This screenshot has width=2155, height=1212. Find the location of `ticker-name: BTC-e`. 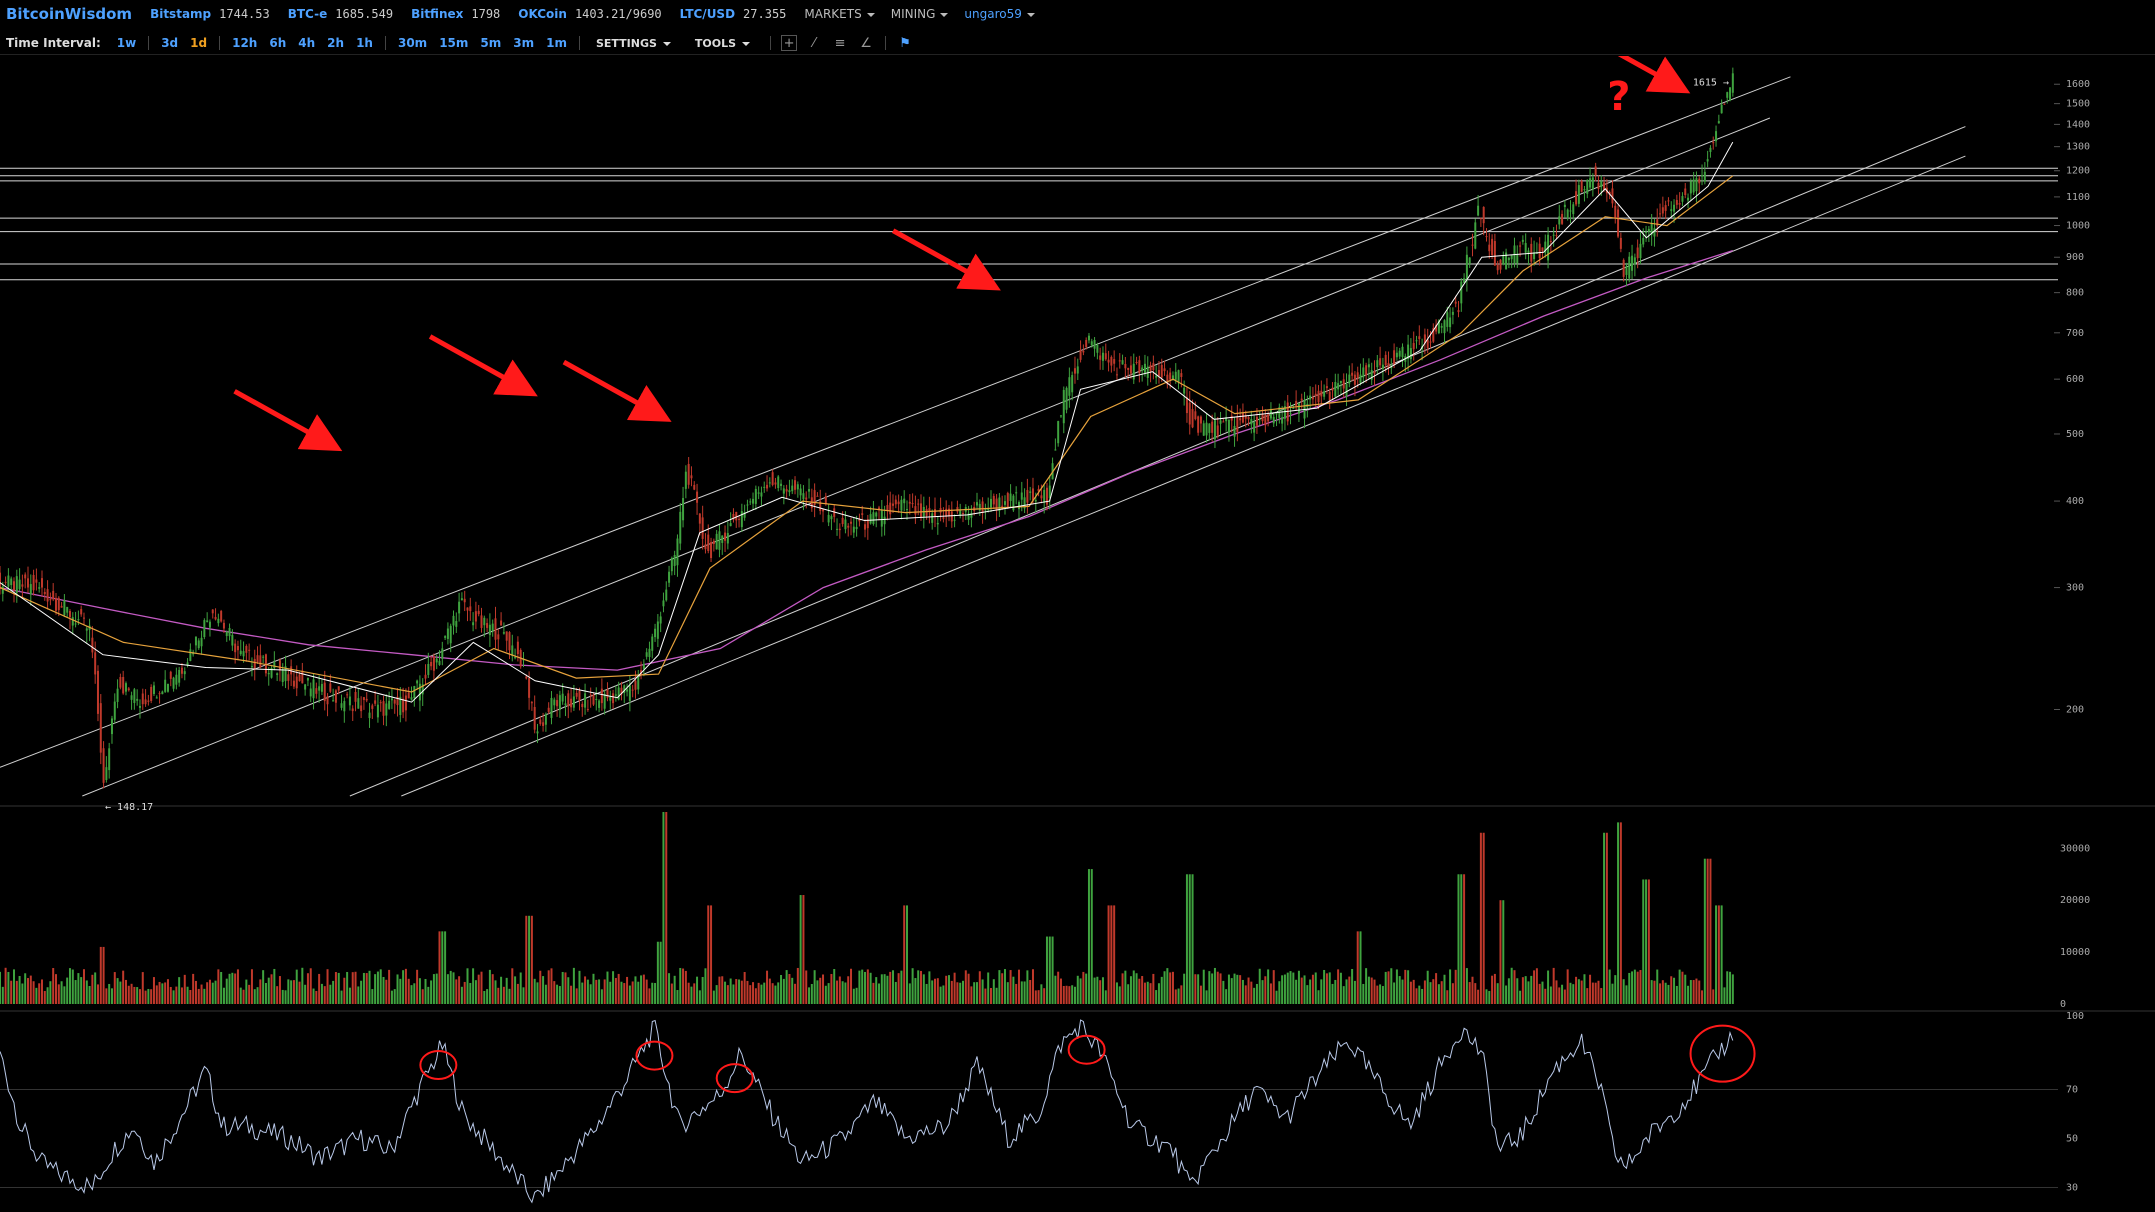

ticker-name: BTC-e is located at coordinates (307, 14).